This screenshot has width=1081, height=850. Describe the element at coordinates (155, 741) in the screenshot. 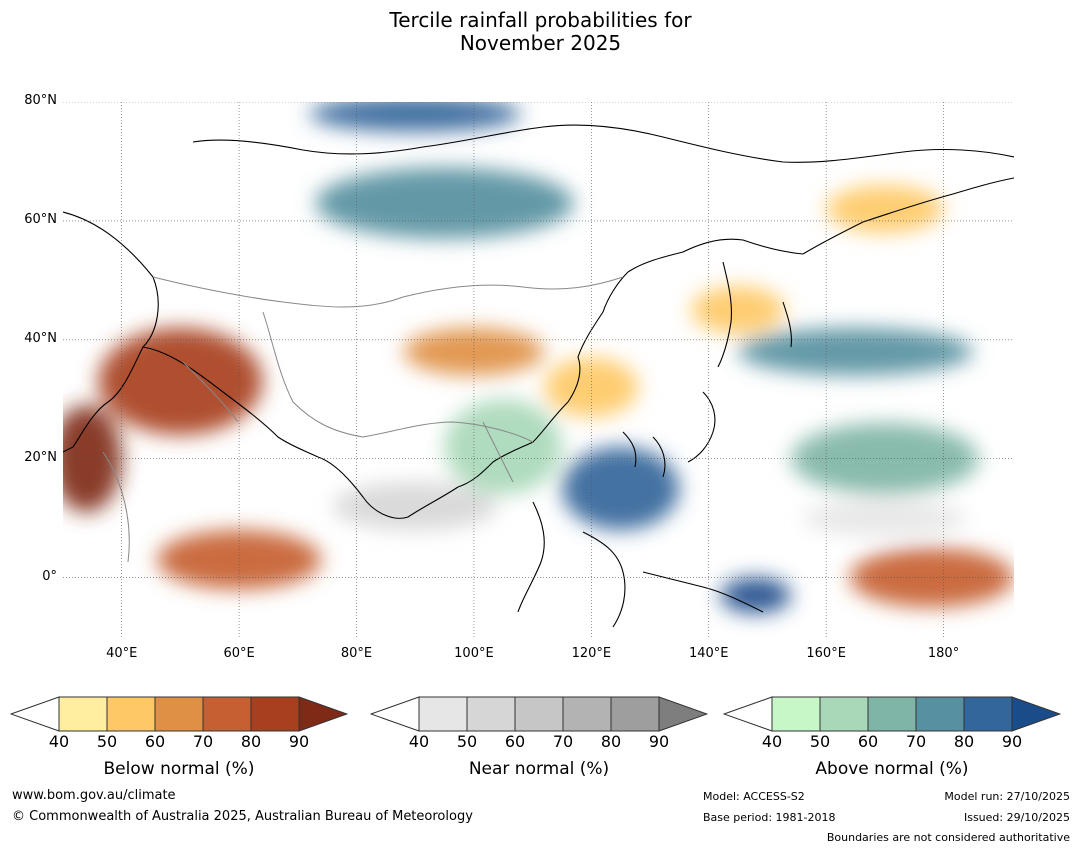

I see `colorbar-below-tick-2: 60` at that location.